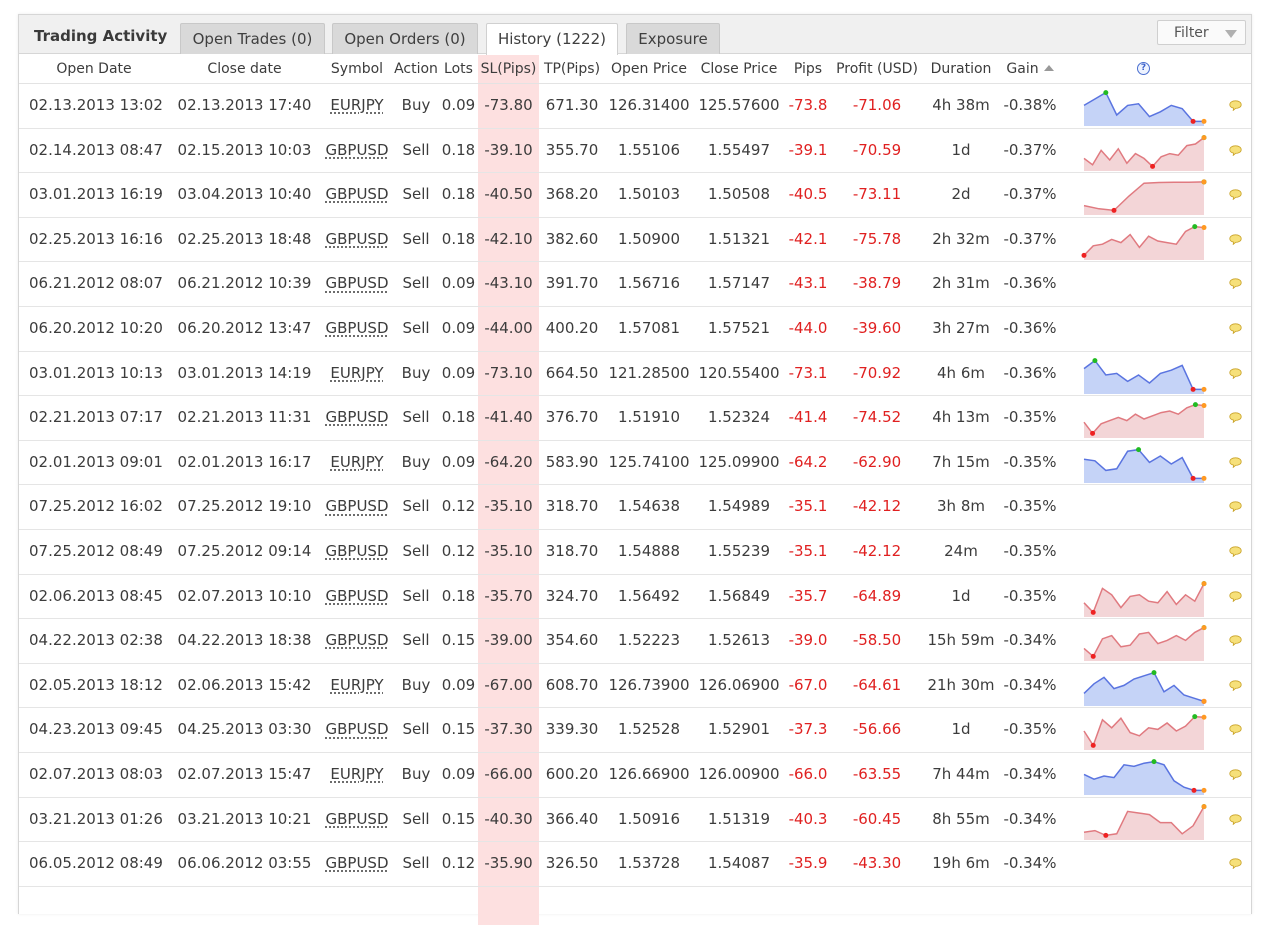  Describe the element at coordinates (808, 372) in the screenshot. I see `pips-cell: -73.1` at that location.